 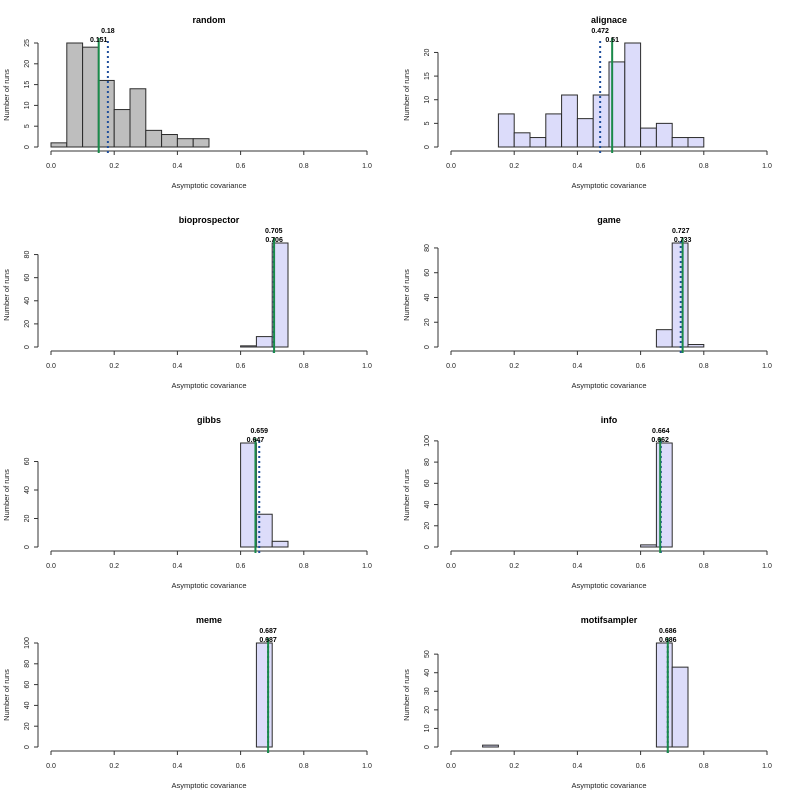 What do you see at coordinates (20, 94) in the screenshot?
I see `y-axis: 0 5 10 15 20 25 Number of runs` at bounding box center [20, 94].